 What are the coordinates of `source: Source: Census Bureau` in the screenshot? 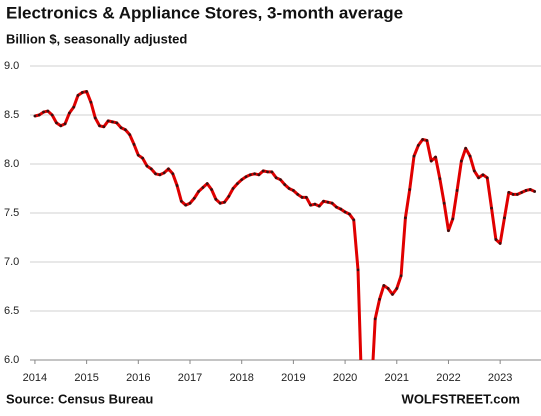 It's located at (79, 398).